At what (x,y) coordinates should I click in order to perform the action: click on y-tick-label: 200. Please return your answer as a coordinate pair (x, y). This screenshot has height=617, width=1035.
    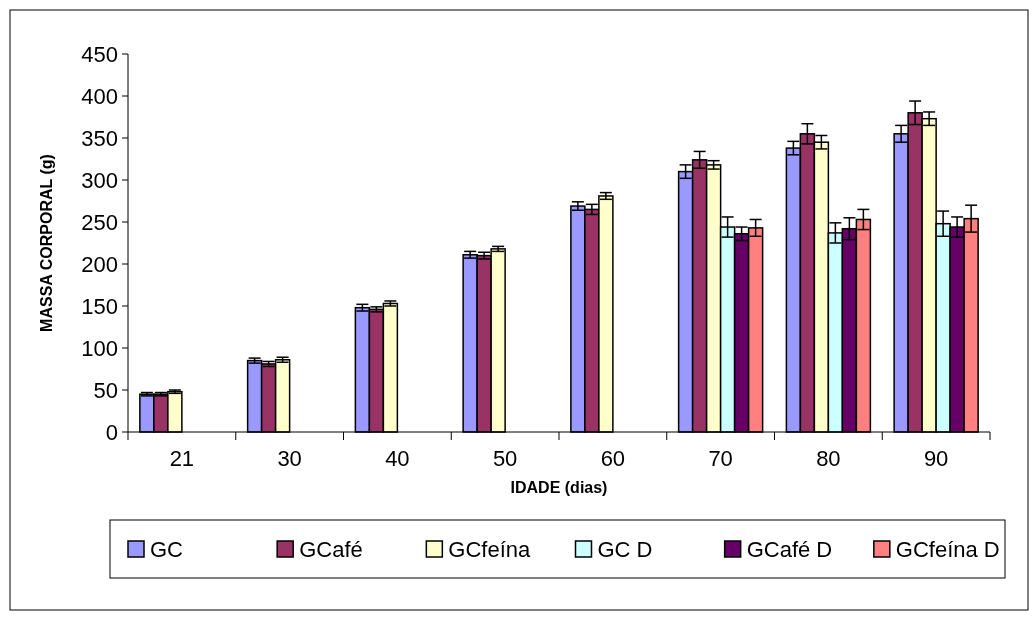
    Looking at the image, I should click on (99, 264).